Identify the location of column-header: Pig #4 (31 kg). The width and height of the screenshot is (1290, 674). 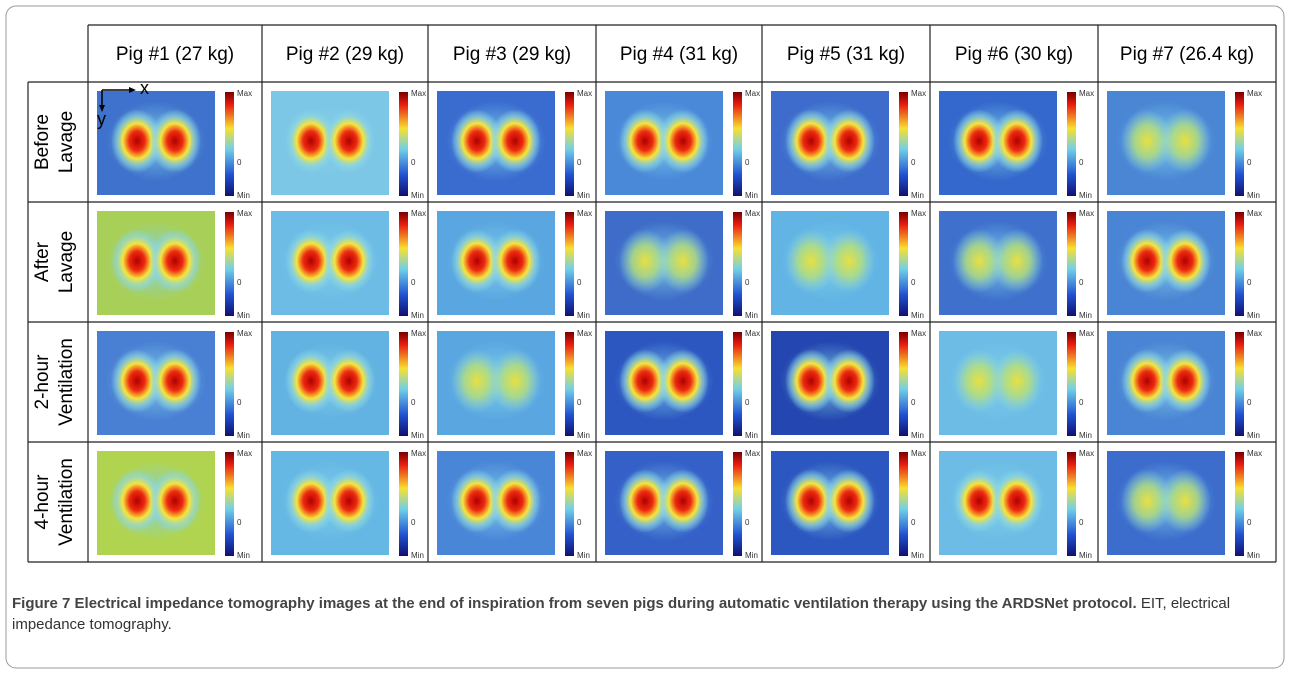
(679, 54).